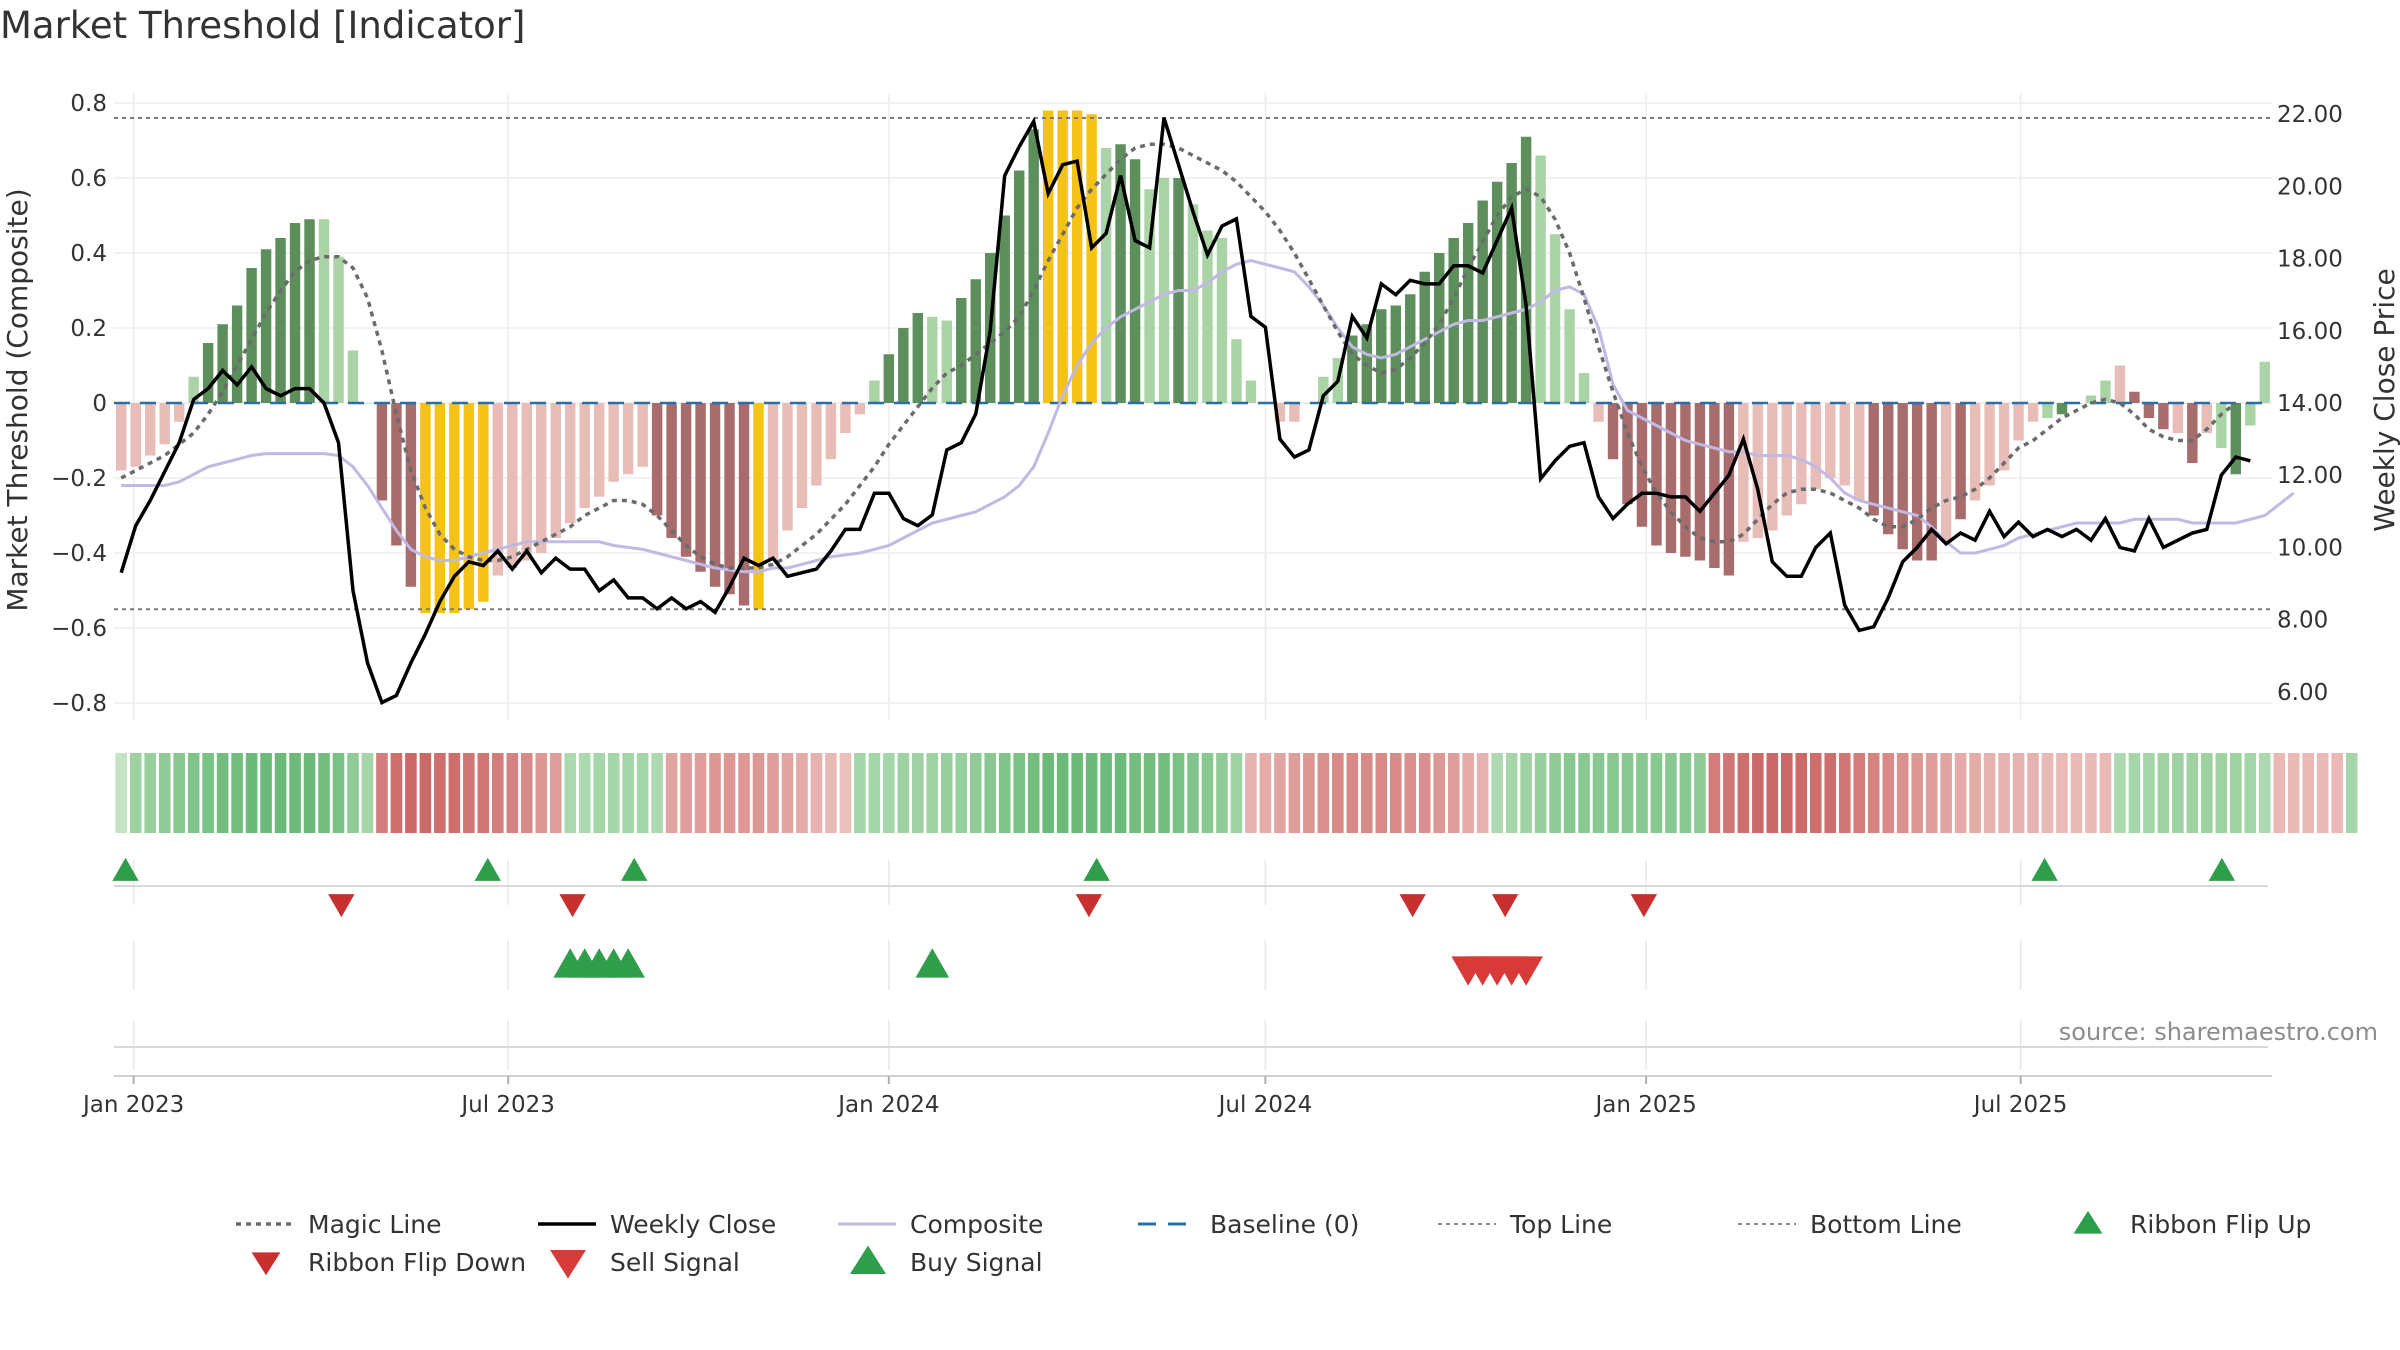  I want to click on y-tick-label: 0.8, so click(88, 104).